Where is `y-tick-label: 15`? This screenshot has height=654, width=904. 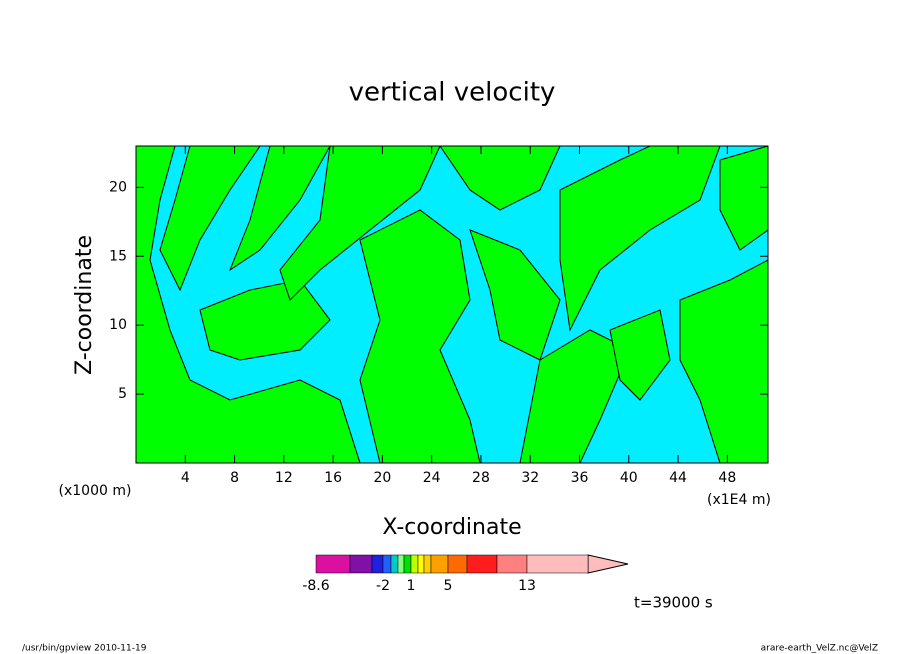 y-tick-label: 15 is located at coordinates (118, 256).